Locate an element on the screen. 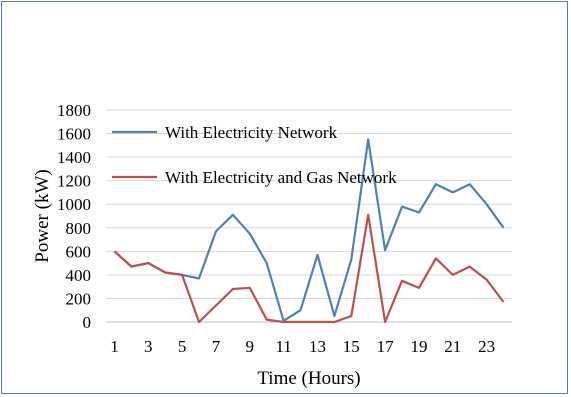 This screenshot has width=571, height=397. x-tick-label: 7 is located at coordinates (216, 346).